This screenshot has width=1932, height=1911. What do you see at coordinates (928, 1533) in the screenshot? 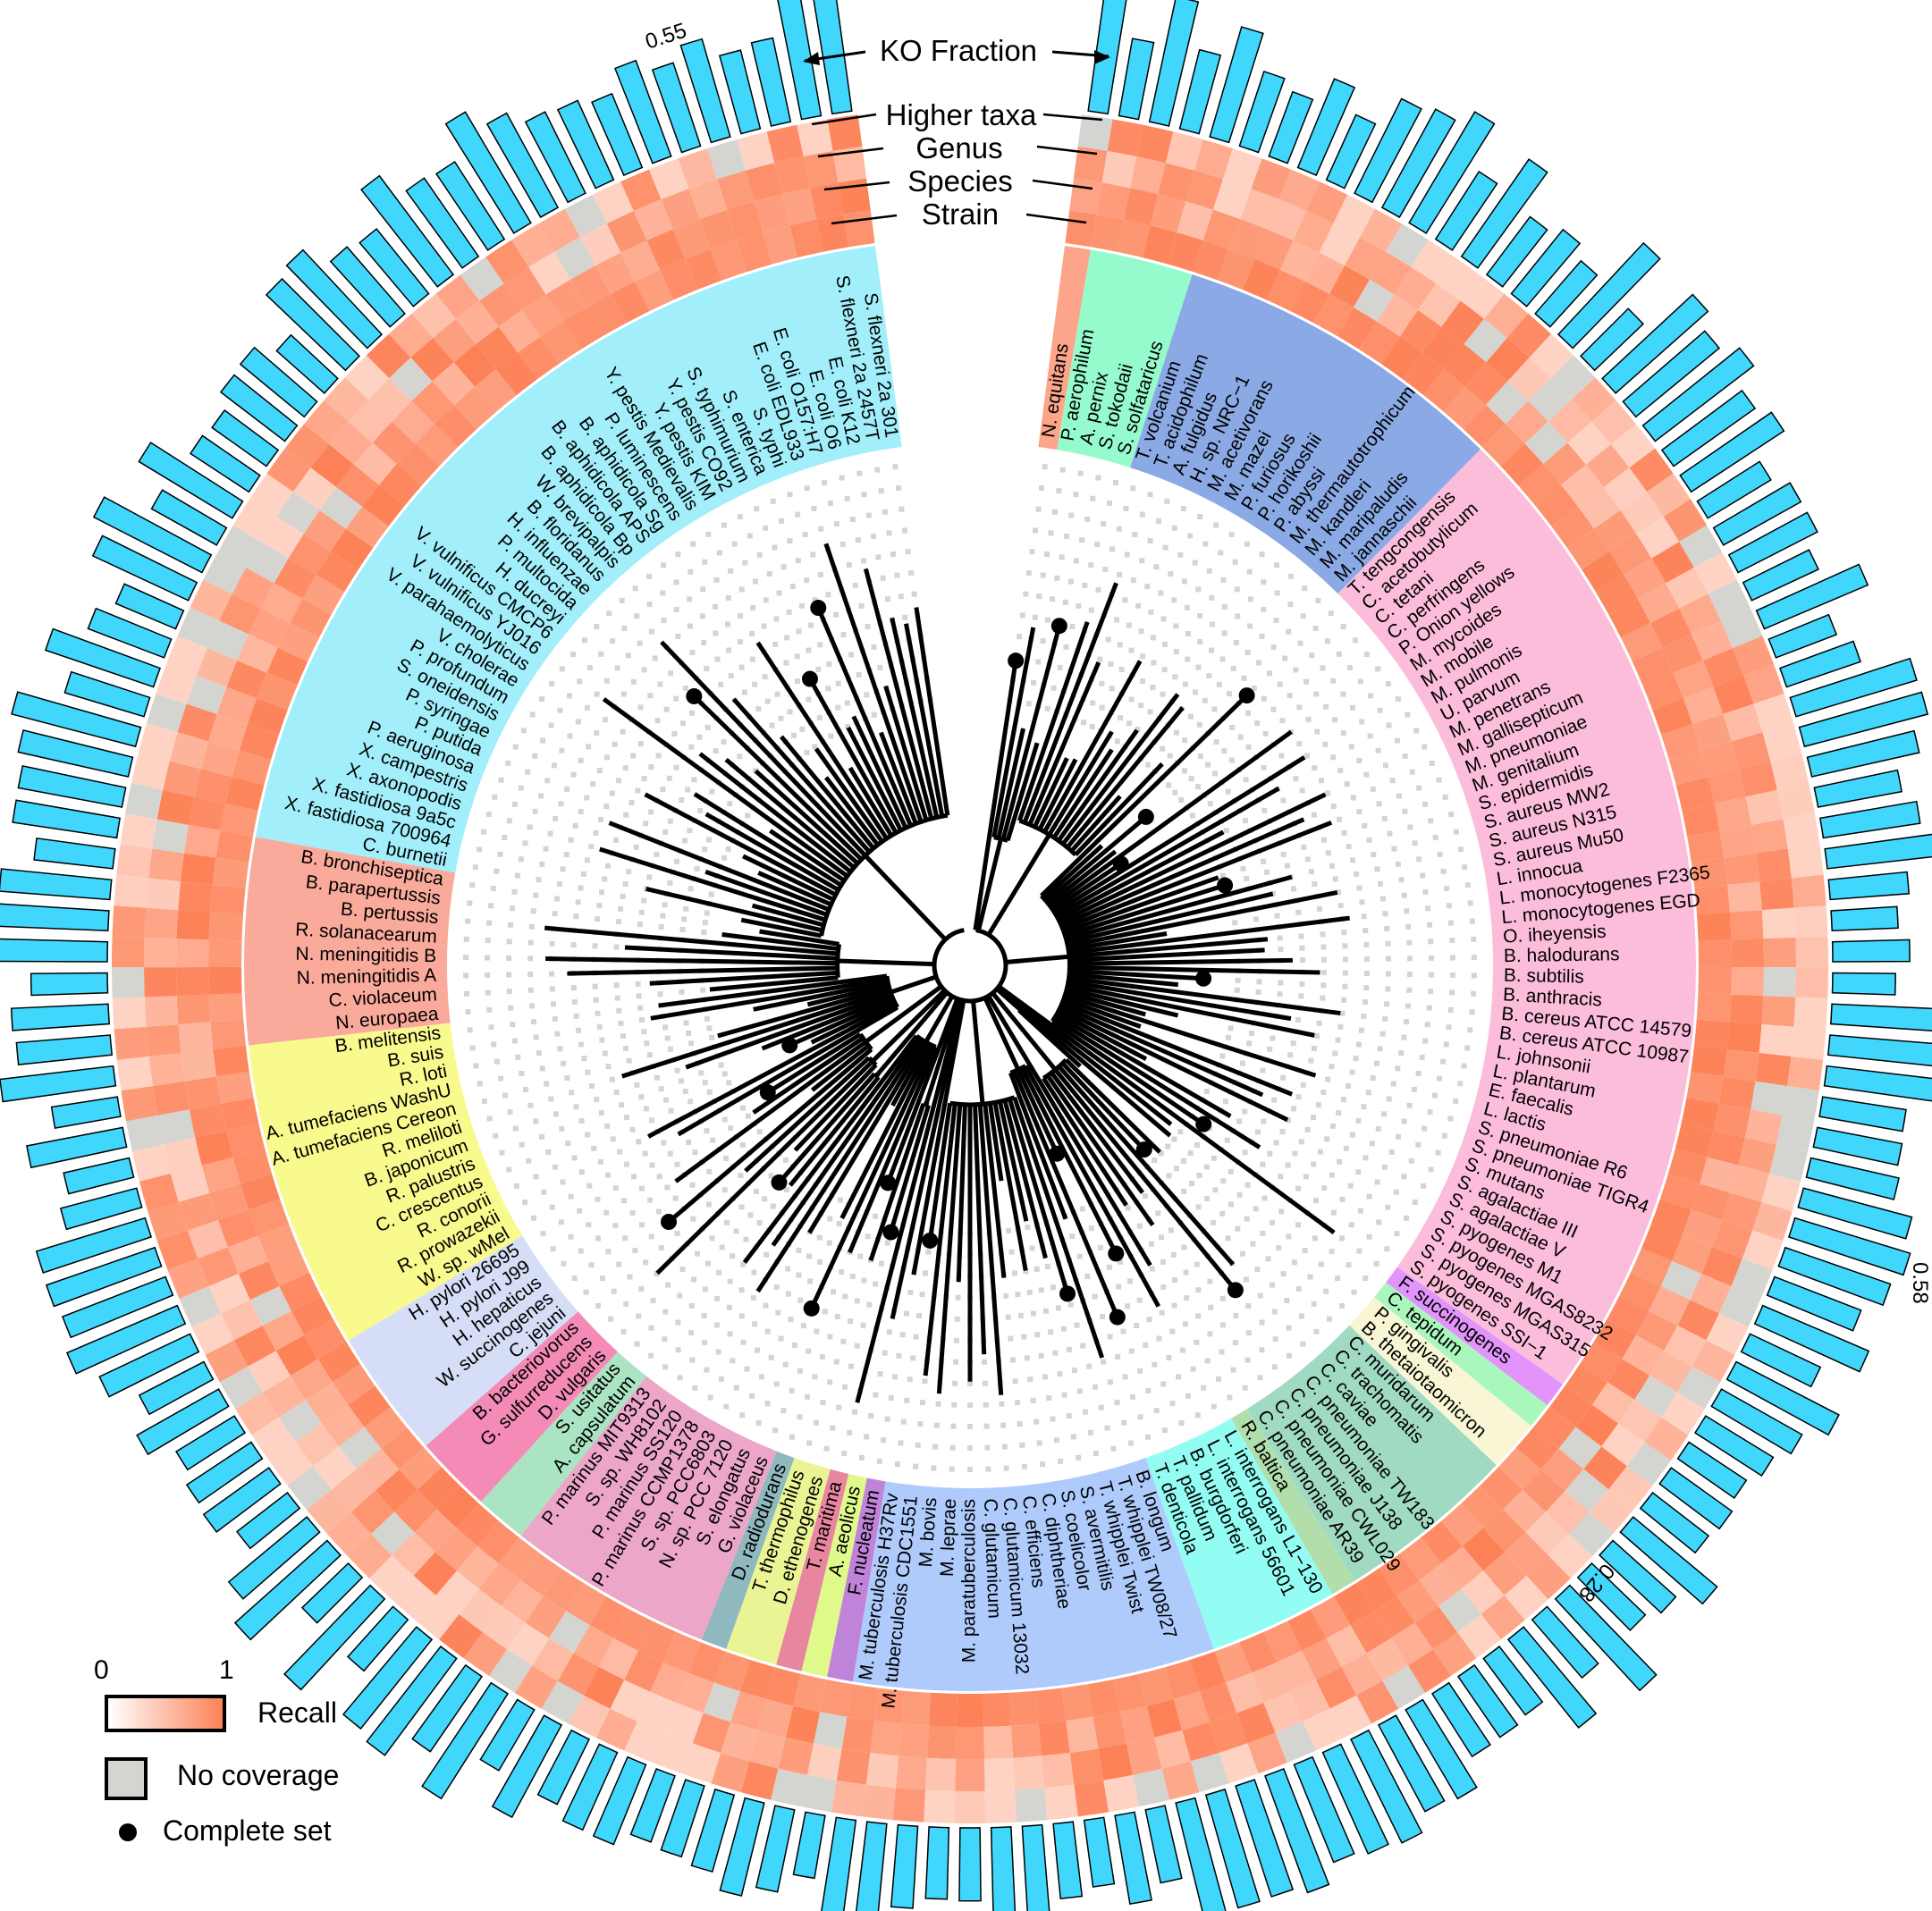
I see `taxon-label: M. bovis` at bounding box center [928, 1533].